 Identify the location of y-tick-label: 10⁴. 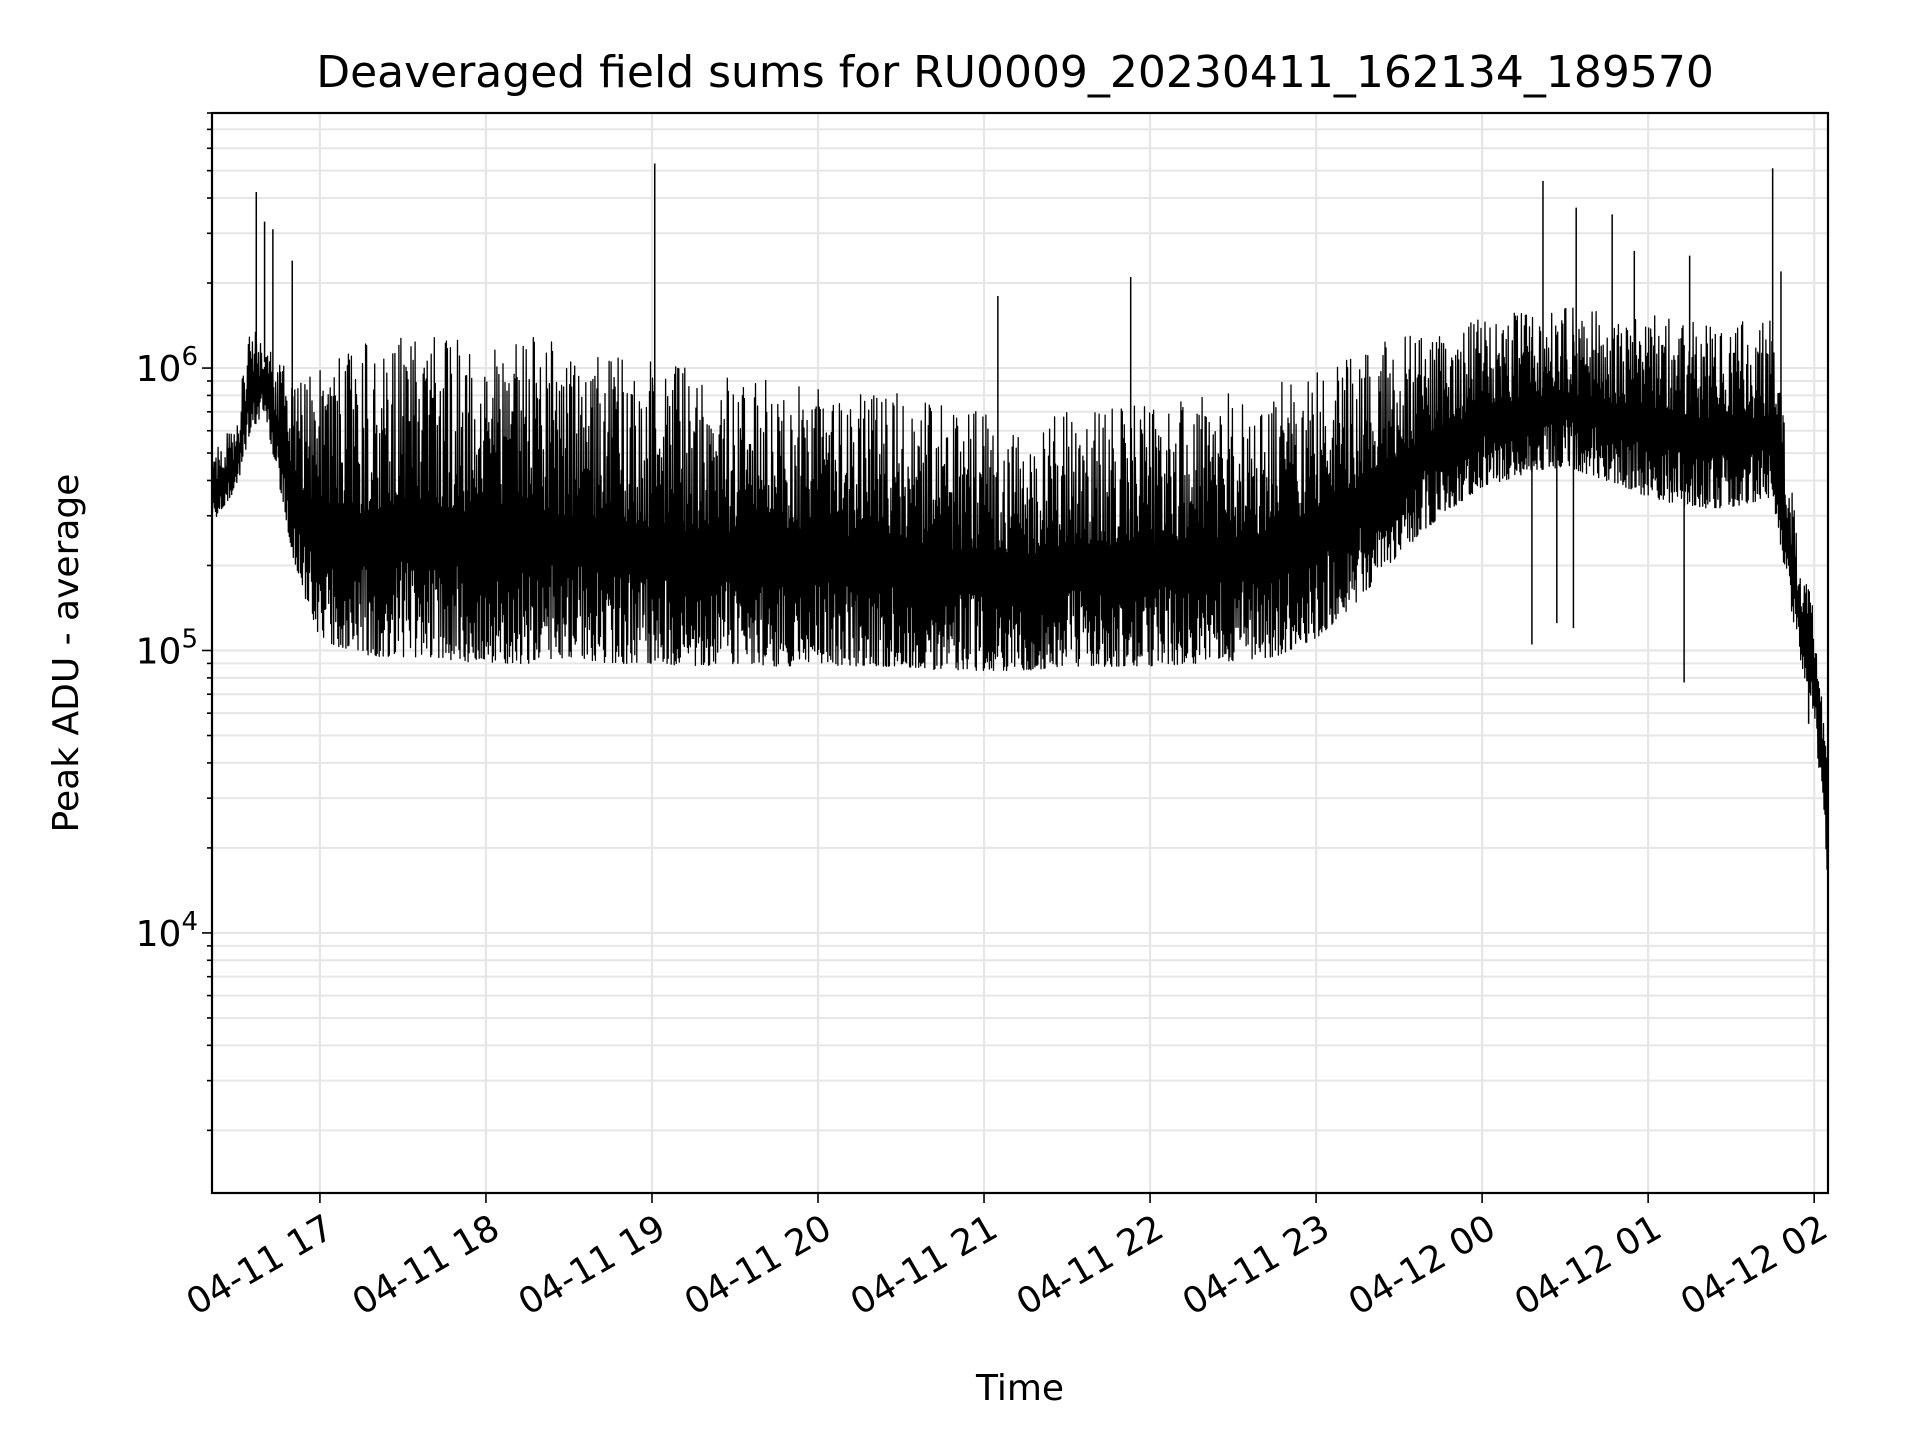
(167, 931).